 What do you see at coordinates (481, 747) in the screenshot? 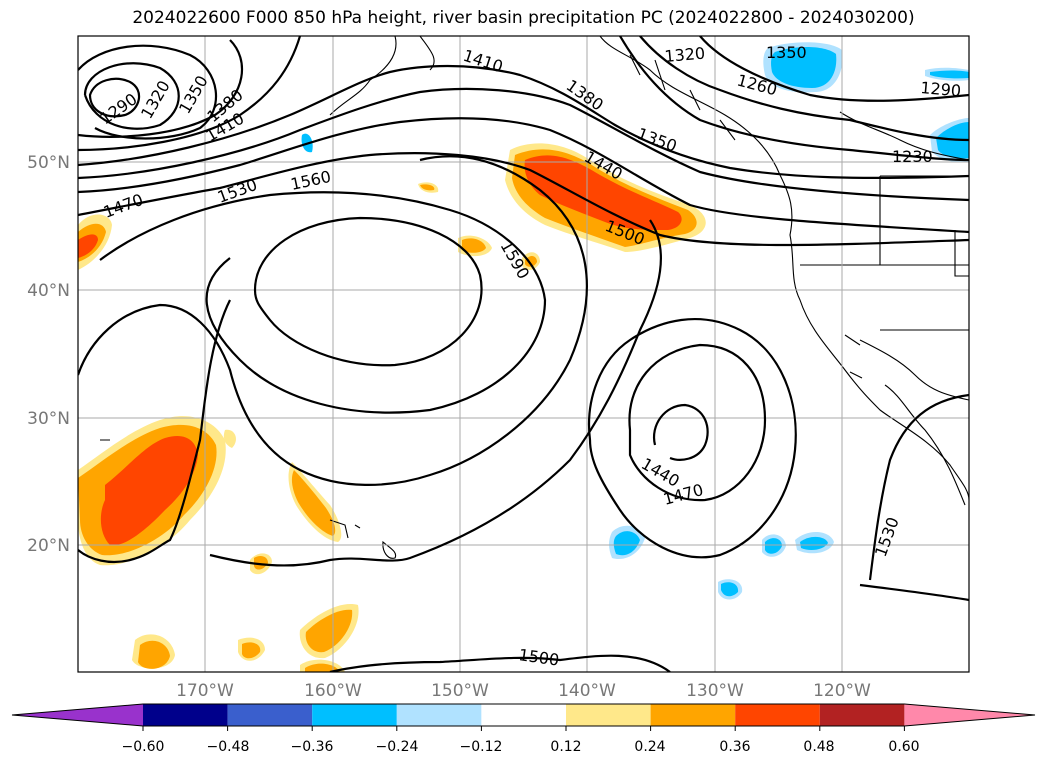
I see `colorbar-tick-label: −0.12` at bounding box center [481, 747].